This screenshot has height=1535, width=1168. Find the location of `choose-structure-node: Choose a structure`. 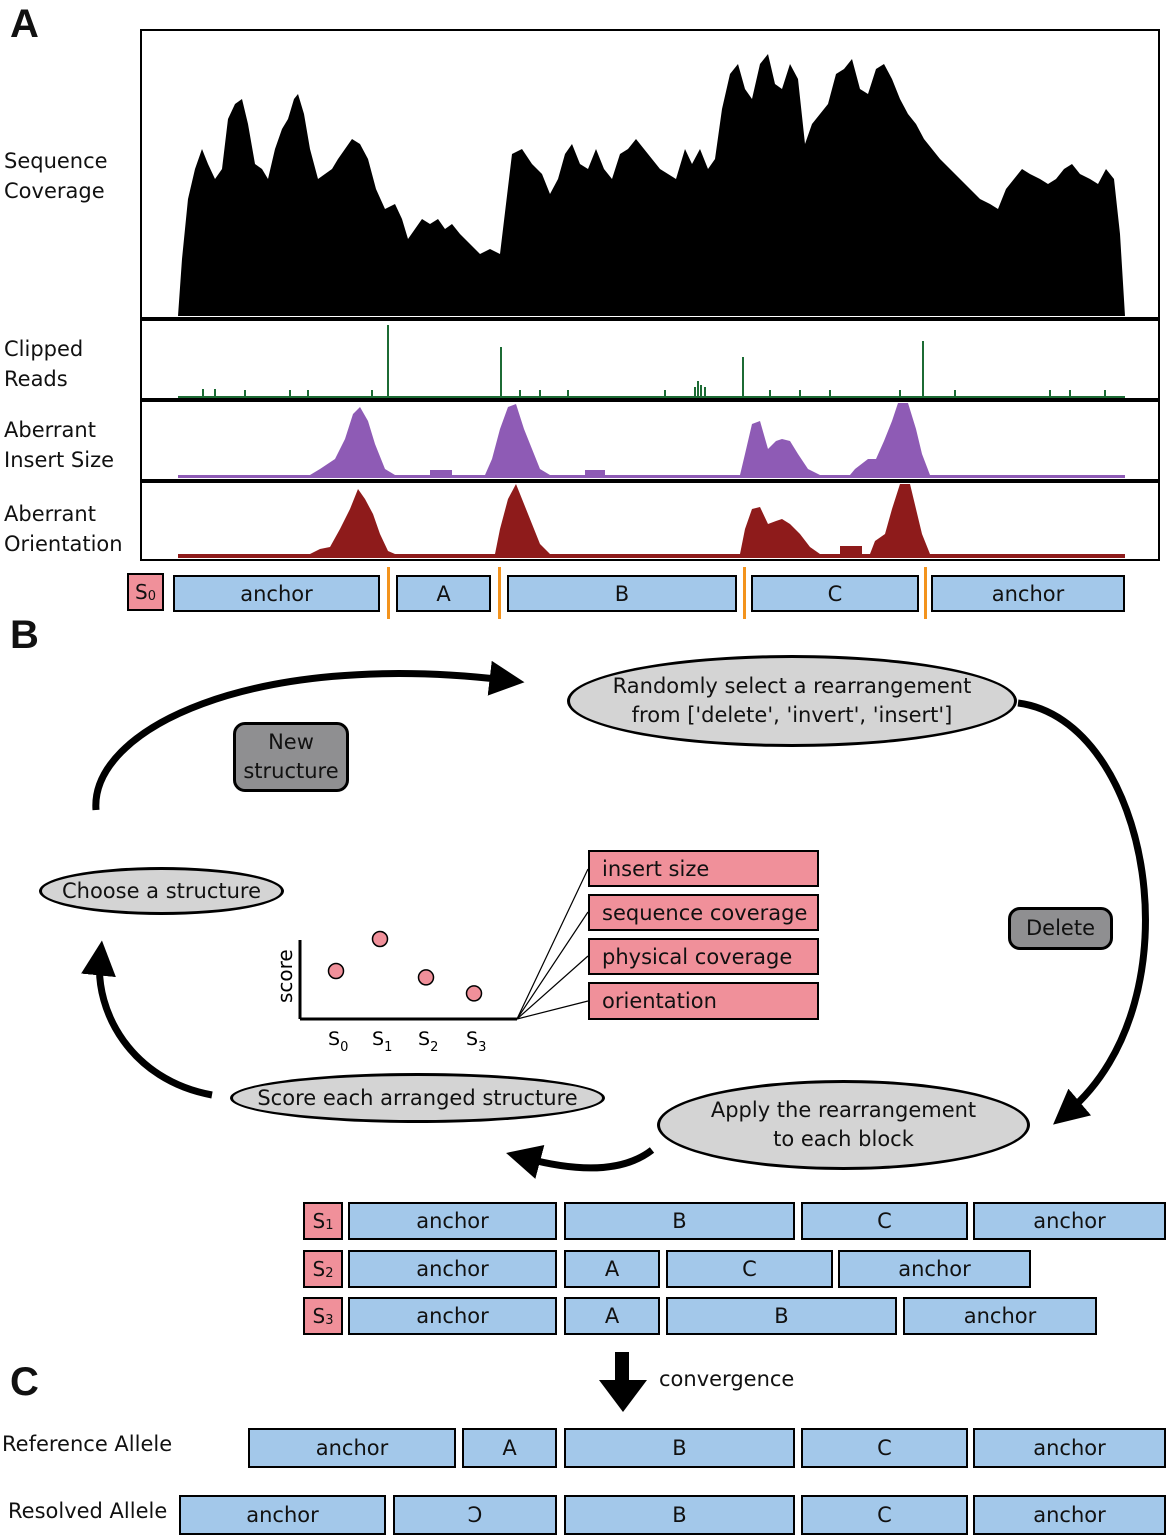

choose-structure-node: Choose a structure is located at coordinates (161, 891).